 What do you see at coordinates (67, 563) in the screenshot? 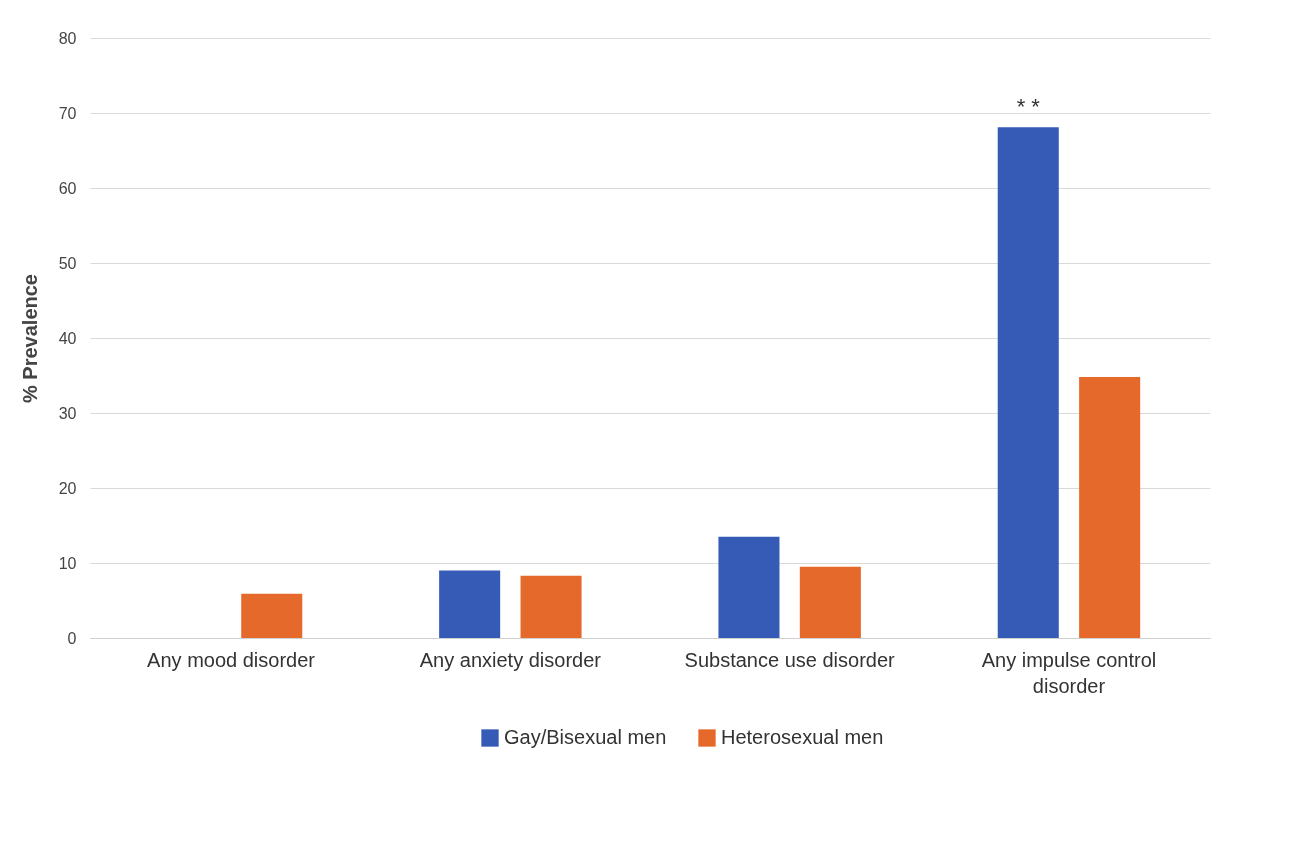
I see `y-tick-label: 10` at bounding box center [67, 563].